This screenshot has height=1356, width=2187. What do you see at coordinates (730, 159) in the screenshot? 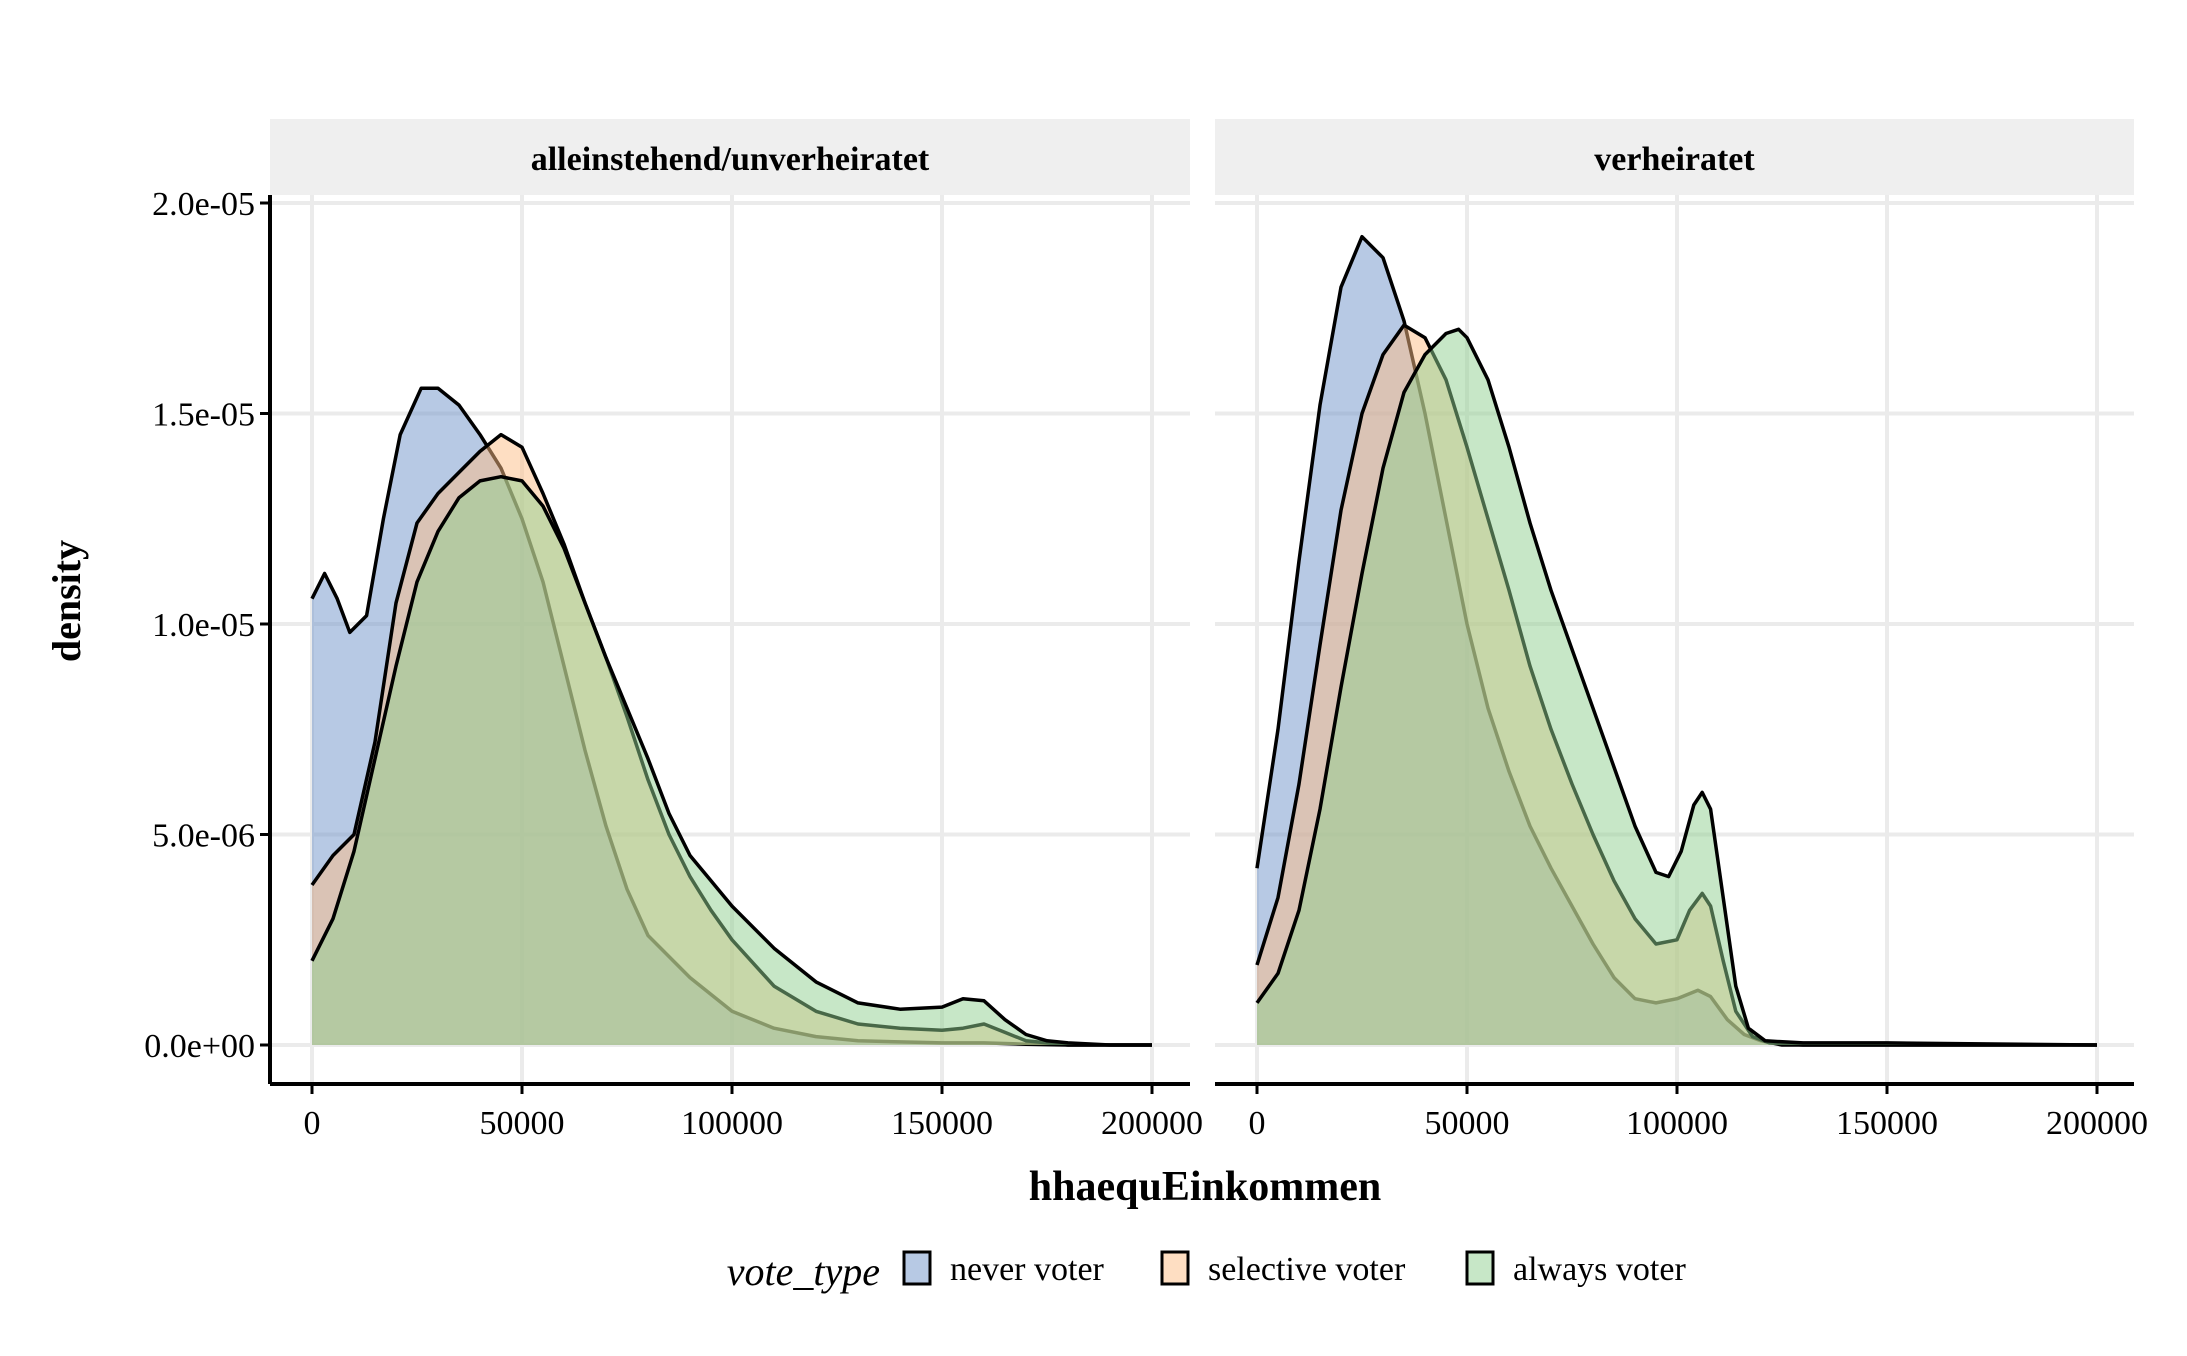
I see `facet-strip-label: alleinstehend/unverheiratet` at bounding box center [730, 159].